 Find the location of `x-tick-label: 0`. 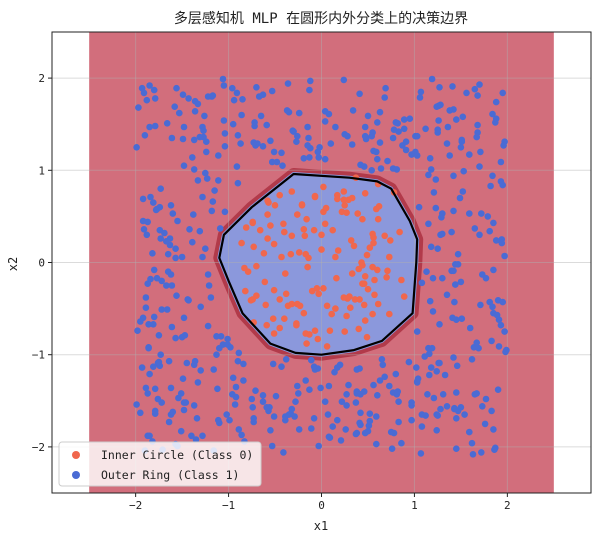

x-tick-label: 0 is located at coordinates (321, 505).